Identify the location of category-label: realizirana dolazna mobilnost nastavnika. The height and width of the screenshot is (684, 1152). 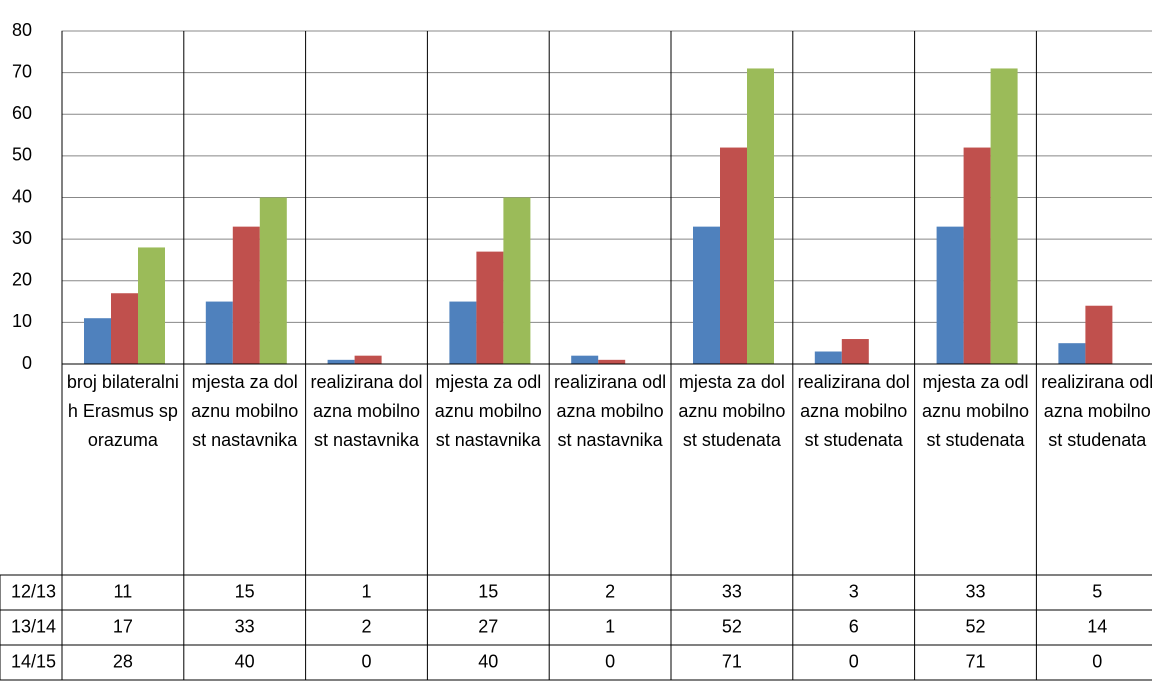
(366, 411).